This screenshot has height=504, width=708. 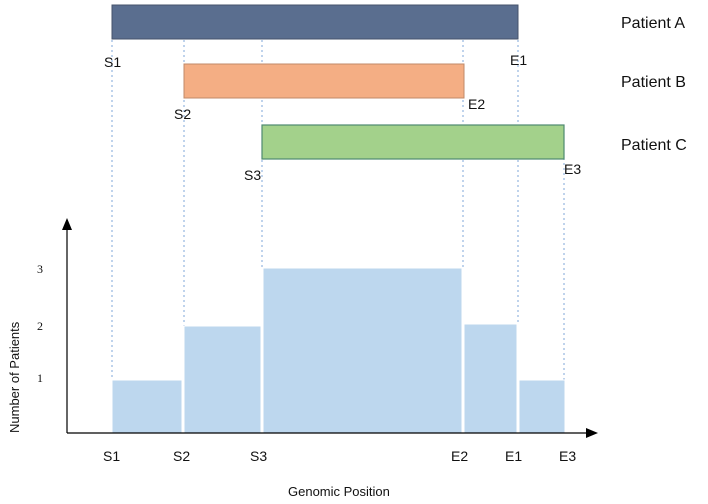 I want to click on y-tick-labels: 1 2 3, so click(x=40, y=323).